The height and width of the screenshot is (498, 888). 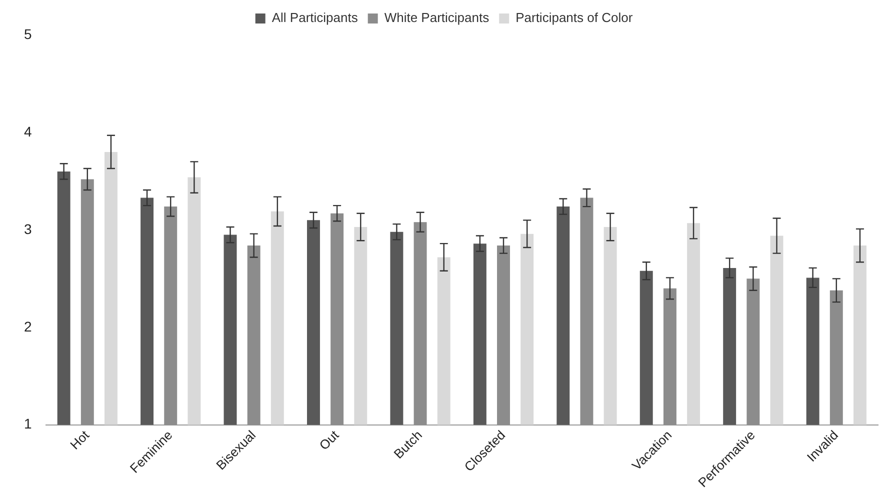 I want to click on y-tick-label: 4, so click(x=28, y=131).